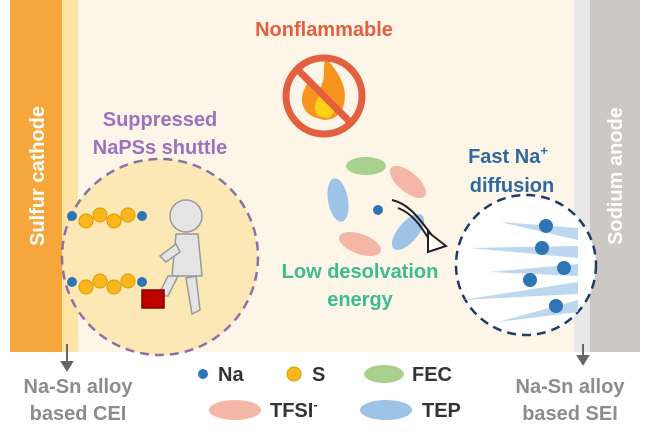 Image resolution: width=648 pixels, height=432 pixels. I want to click on dendrite-spikes, so click(520, 270).